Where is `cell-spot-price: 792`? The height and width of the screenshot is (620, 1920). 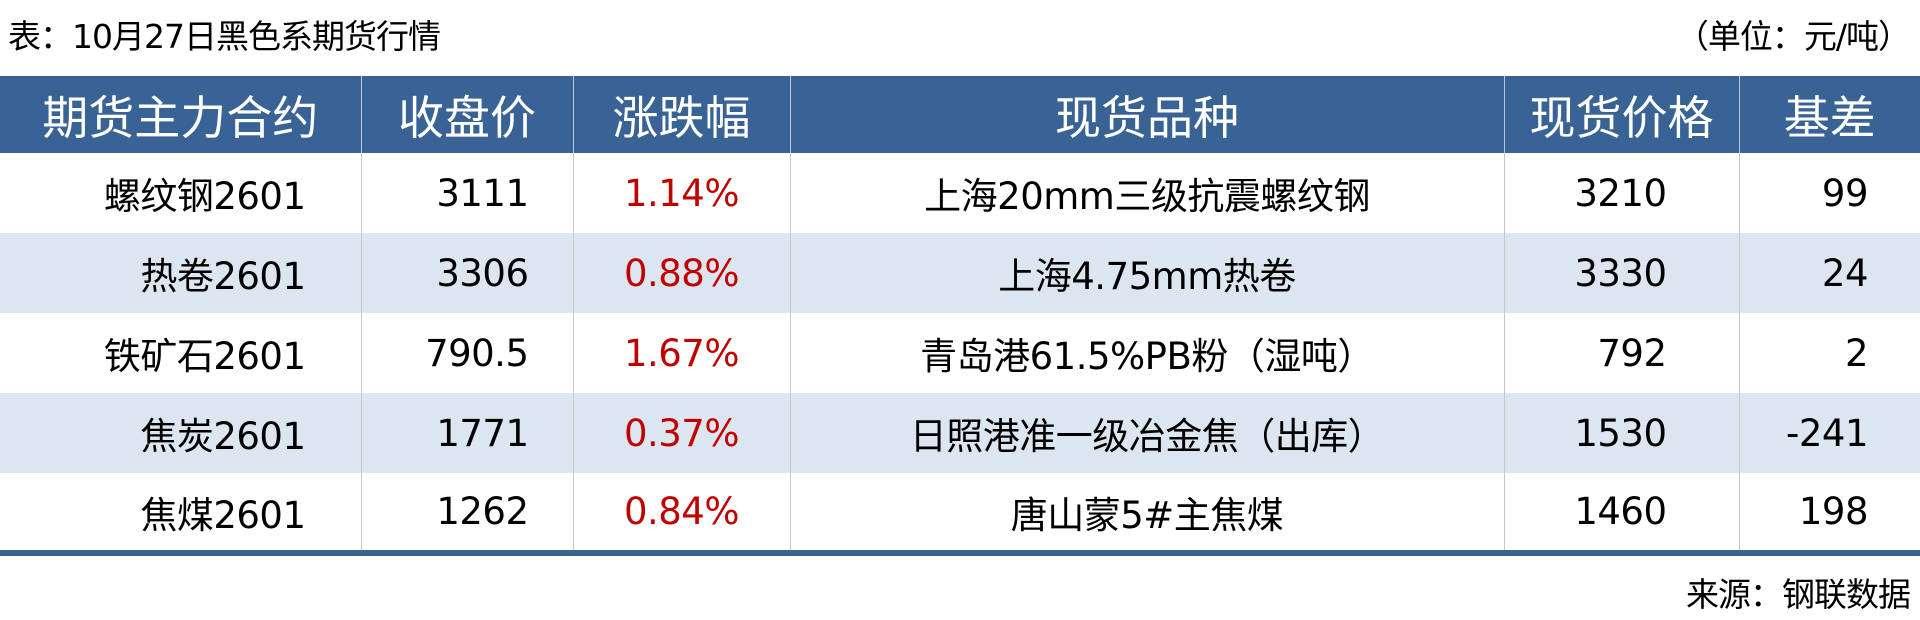
cell-spot-price: 792 is located at coordinates (1621, 353).